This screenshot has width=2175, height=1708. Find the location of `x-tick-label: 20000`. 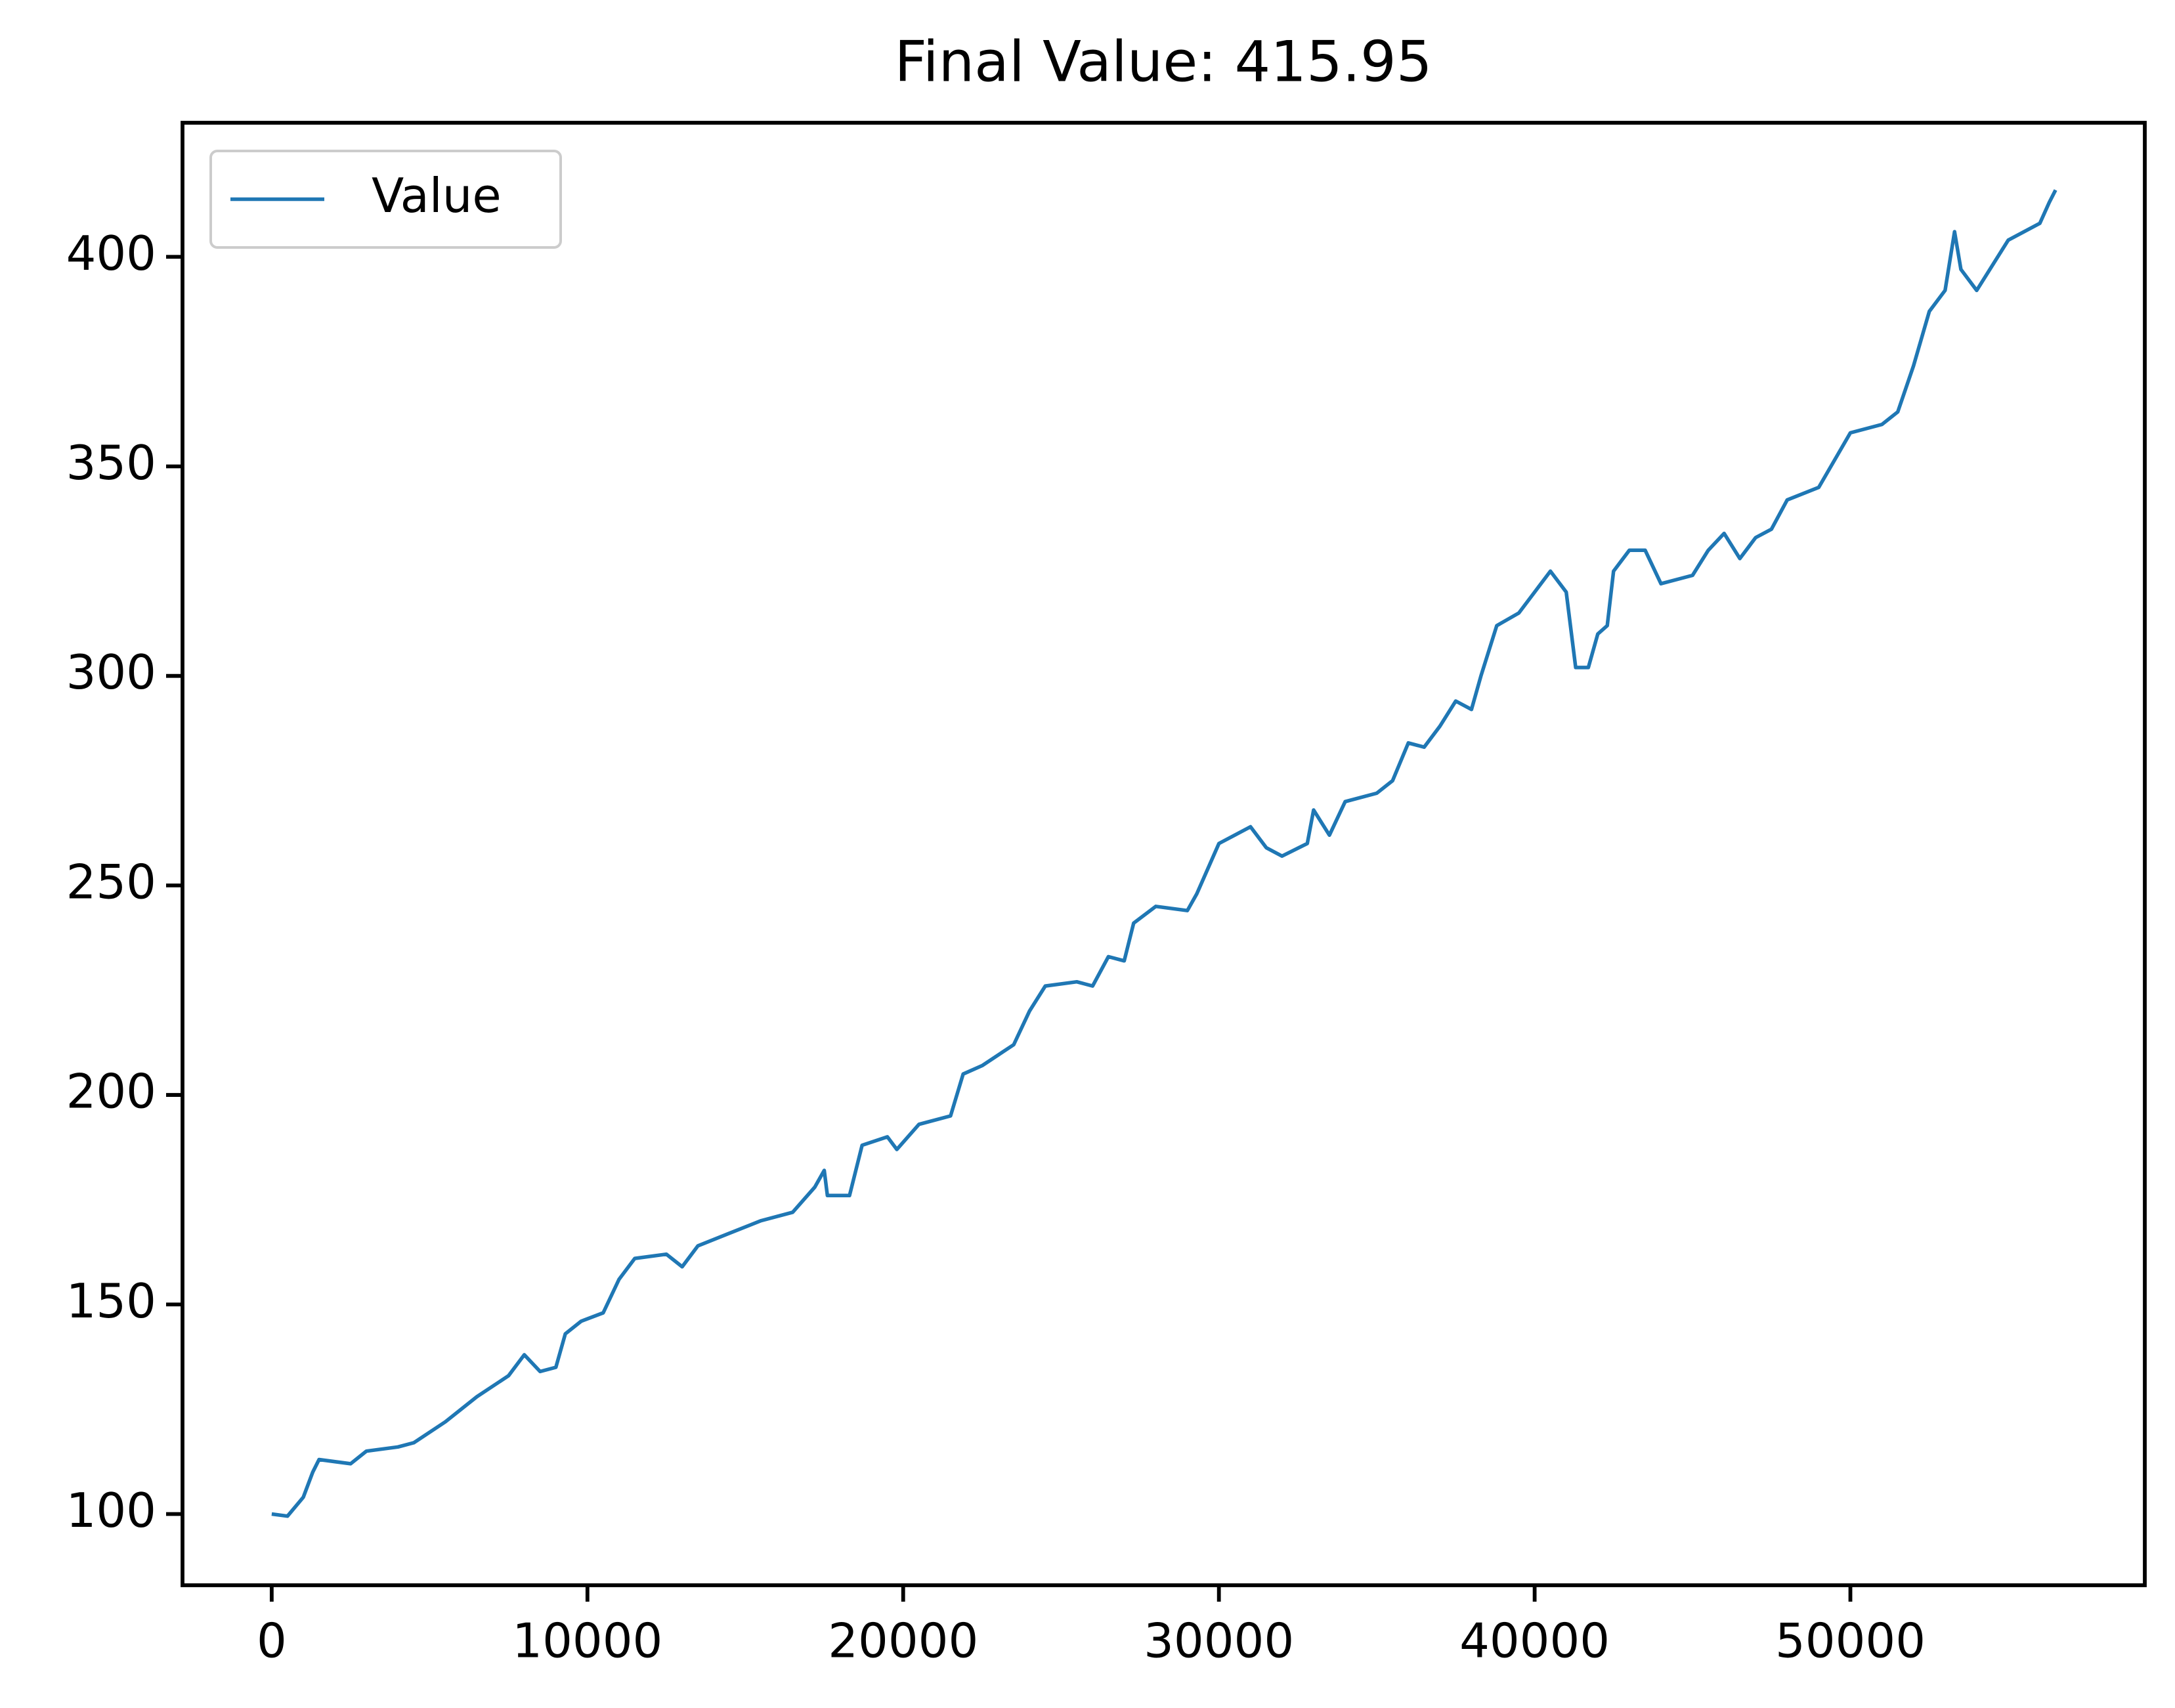

x-tick-label: 20000 is located at coordinates (903, 1641).